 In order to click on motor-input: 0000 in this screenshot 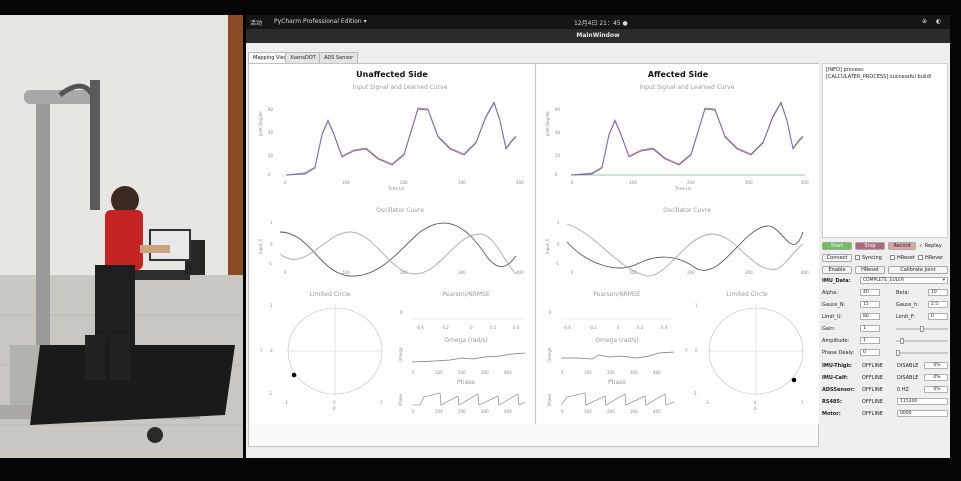, I will do `click(922, 413)`.